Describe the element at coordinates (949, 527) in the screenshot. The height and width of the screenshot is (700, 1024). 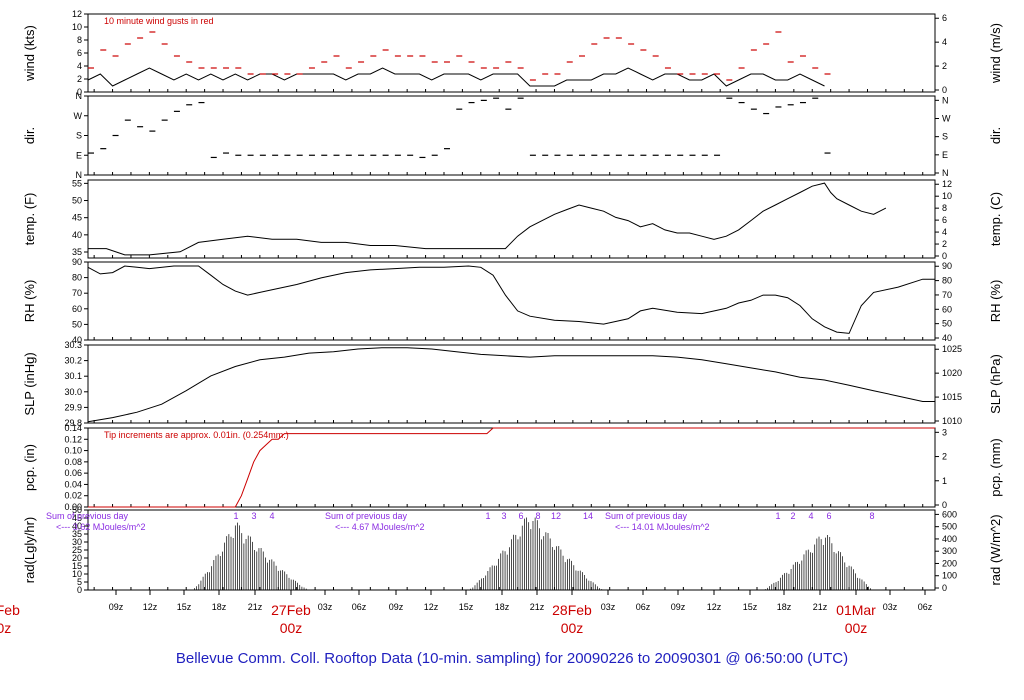
I see `ytick-label-right-rad: 500` at that location.